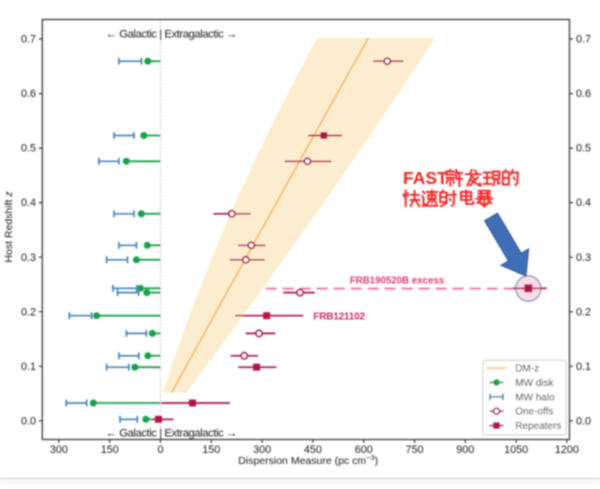 This screenshot has height=489, width=600. What do you see at coordinates (308, 460) in the screenshot?
I see `svg-text: Dispersion Measure (pc cm−3)` at bounding box center [308, 460].